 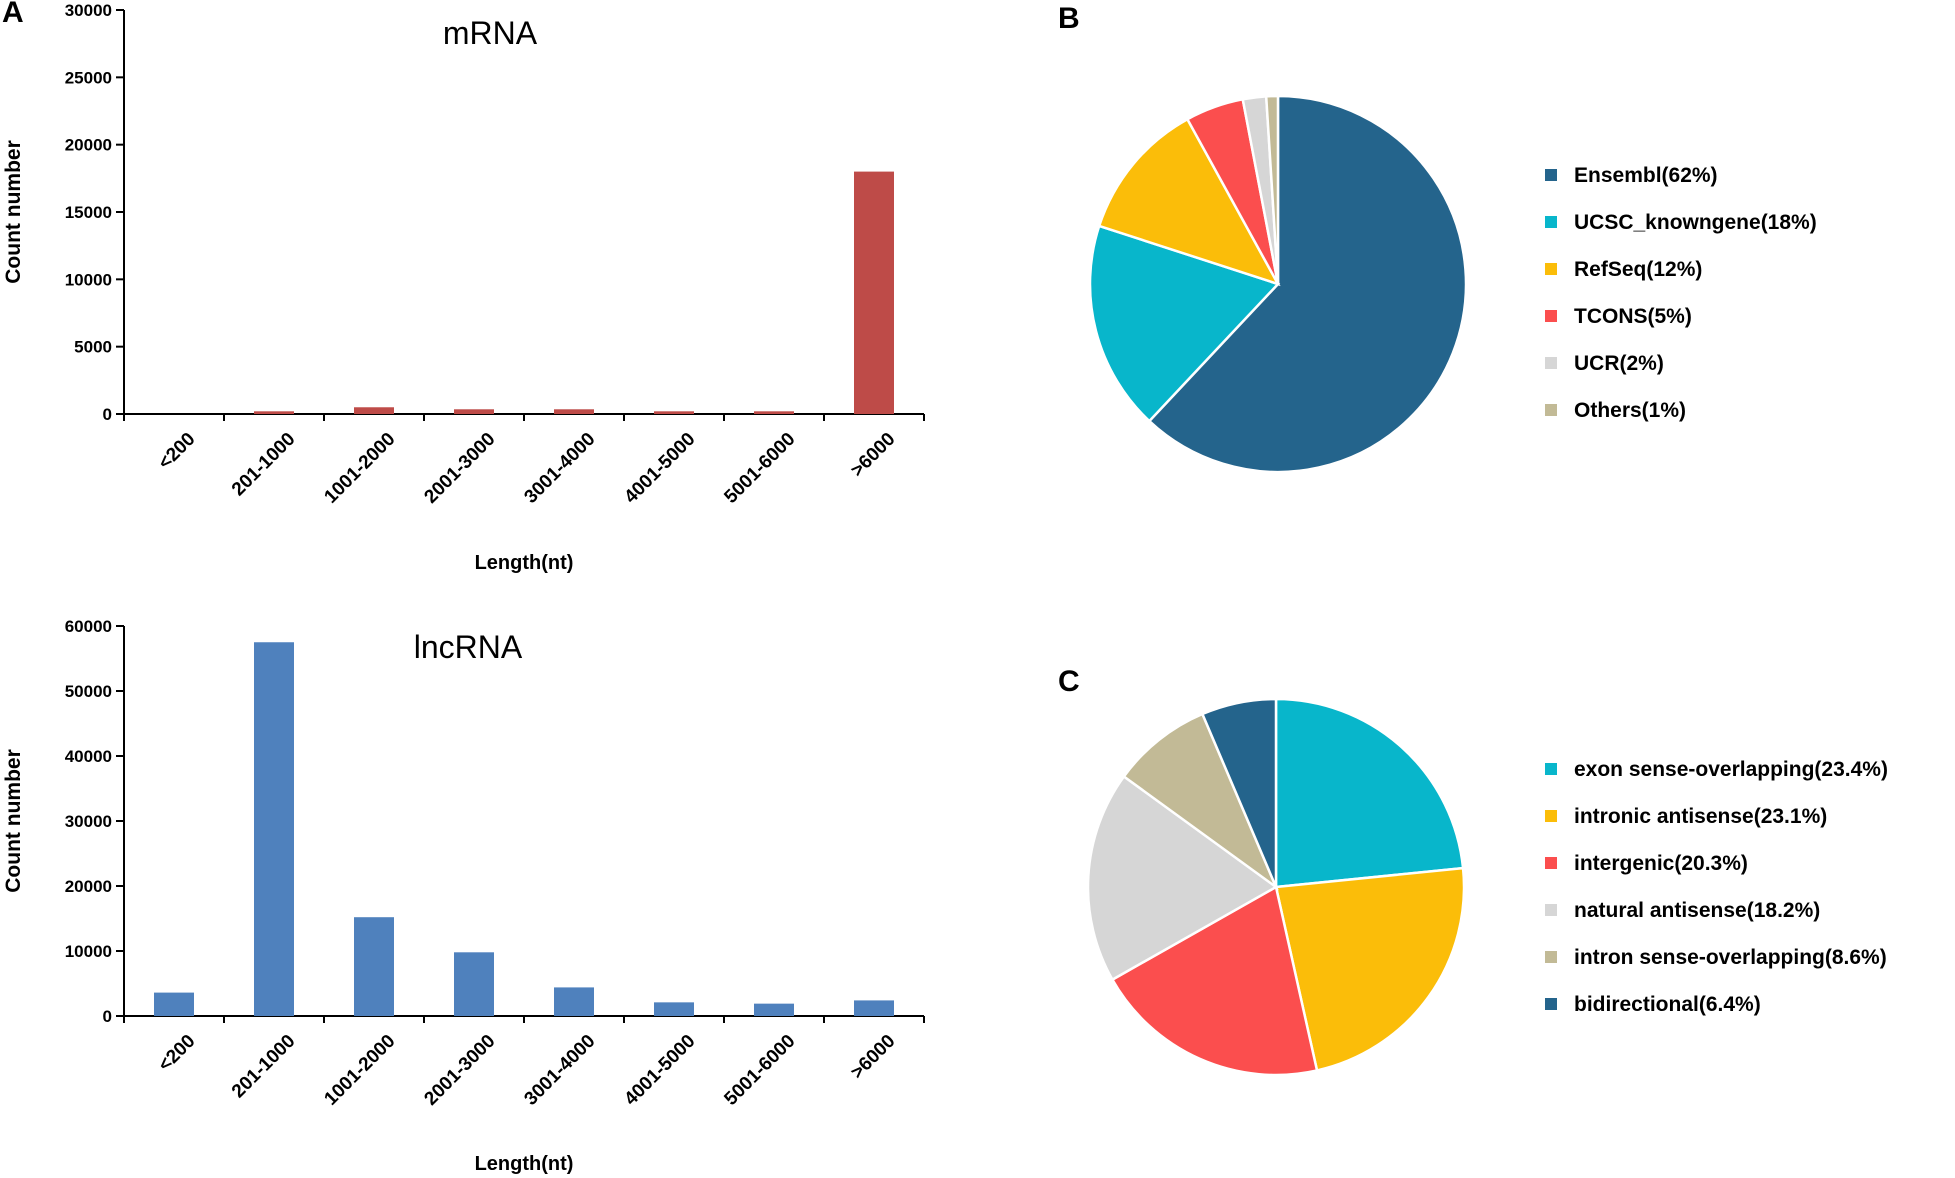 I want to click on legend-label-2: RefSeq(12%), so click(x=1638, y=269).